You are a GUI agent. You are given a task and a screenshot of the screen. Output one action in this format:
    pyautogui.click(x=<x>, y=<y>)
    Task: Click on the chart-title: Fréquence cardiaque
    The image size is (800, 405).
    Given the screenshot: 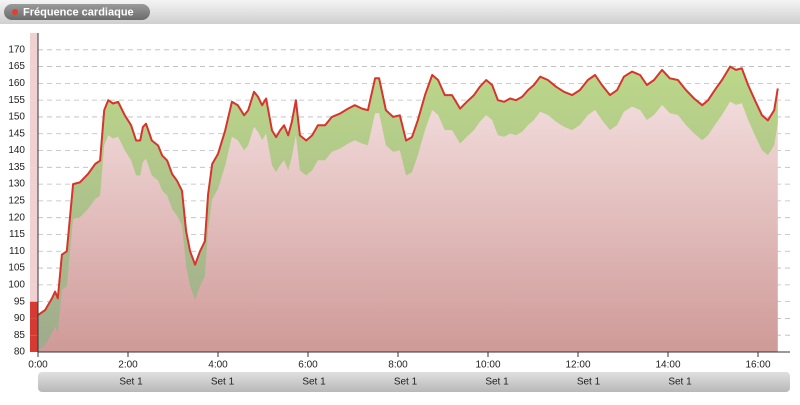 What is the action you would take?
    pyautogui.click(x=78, y=12)
    